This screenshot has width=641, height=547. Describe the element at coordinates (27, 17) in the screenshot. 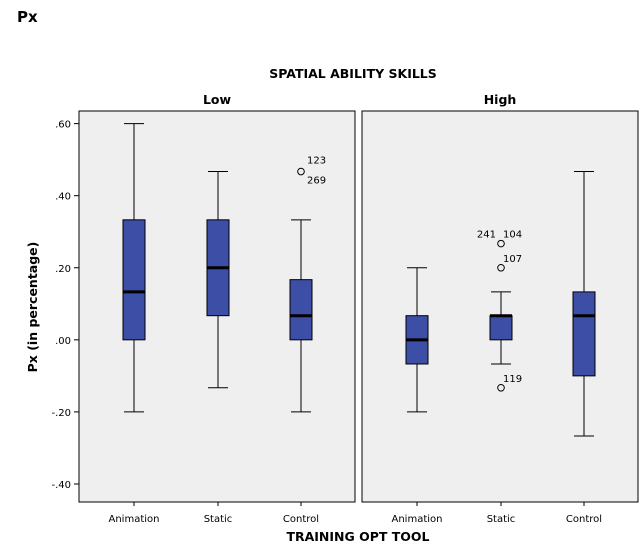

I see `page-title: Px` at that location.